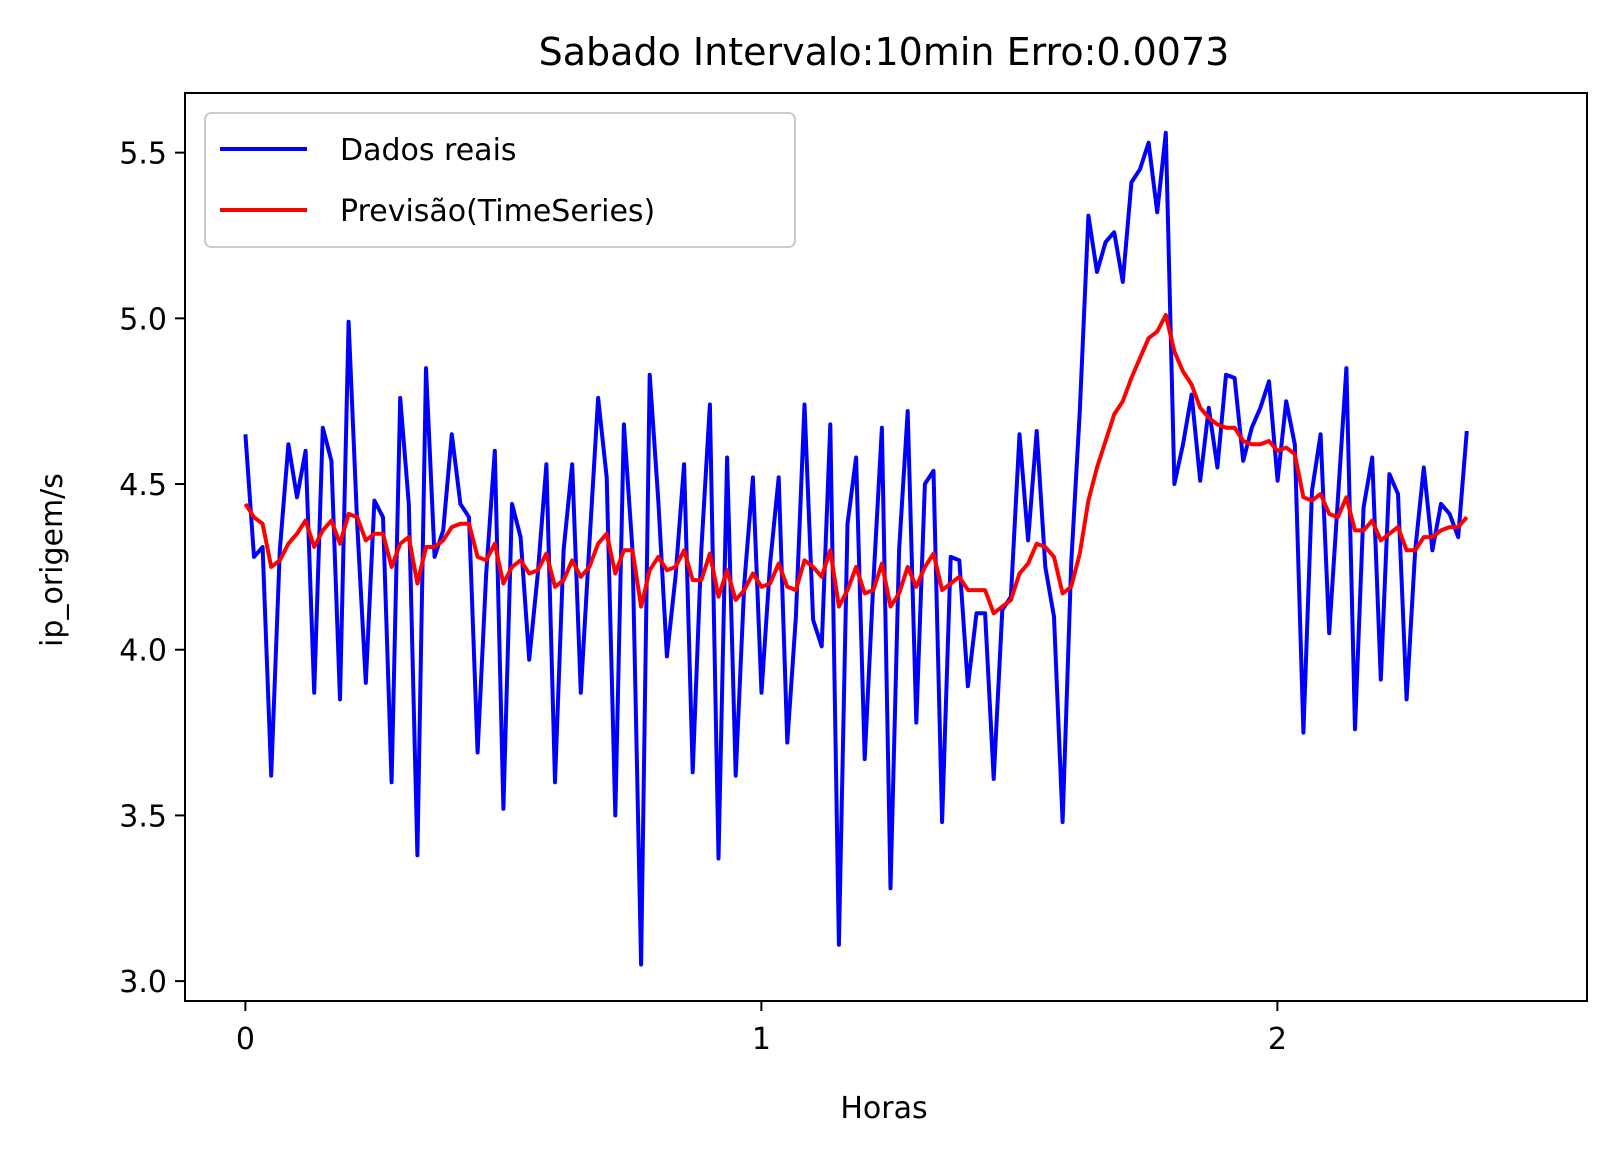 This screenshot has height=1154, width=1608. What do you see at coordinates (143, 319) in the screenshot?
I see `y-tick-label: 5.0` at bounding box center [143, 319].